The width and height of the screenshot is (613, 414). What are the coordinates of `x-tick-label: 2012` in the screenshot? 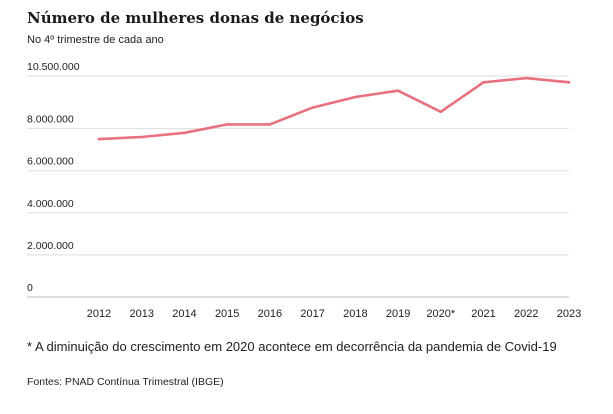 It's located at (99, 314).